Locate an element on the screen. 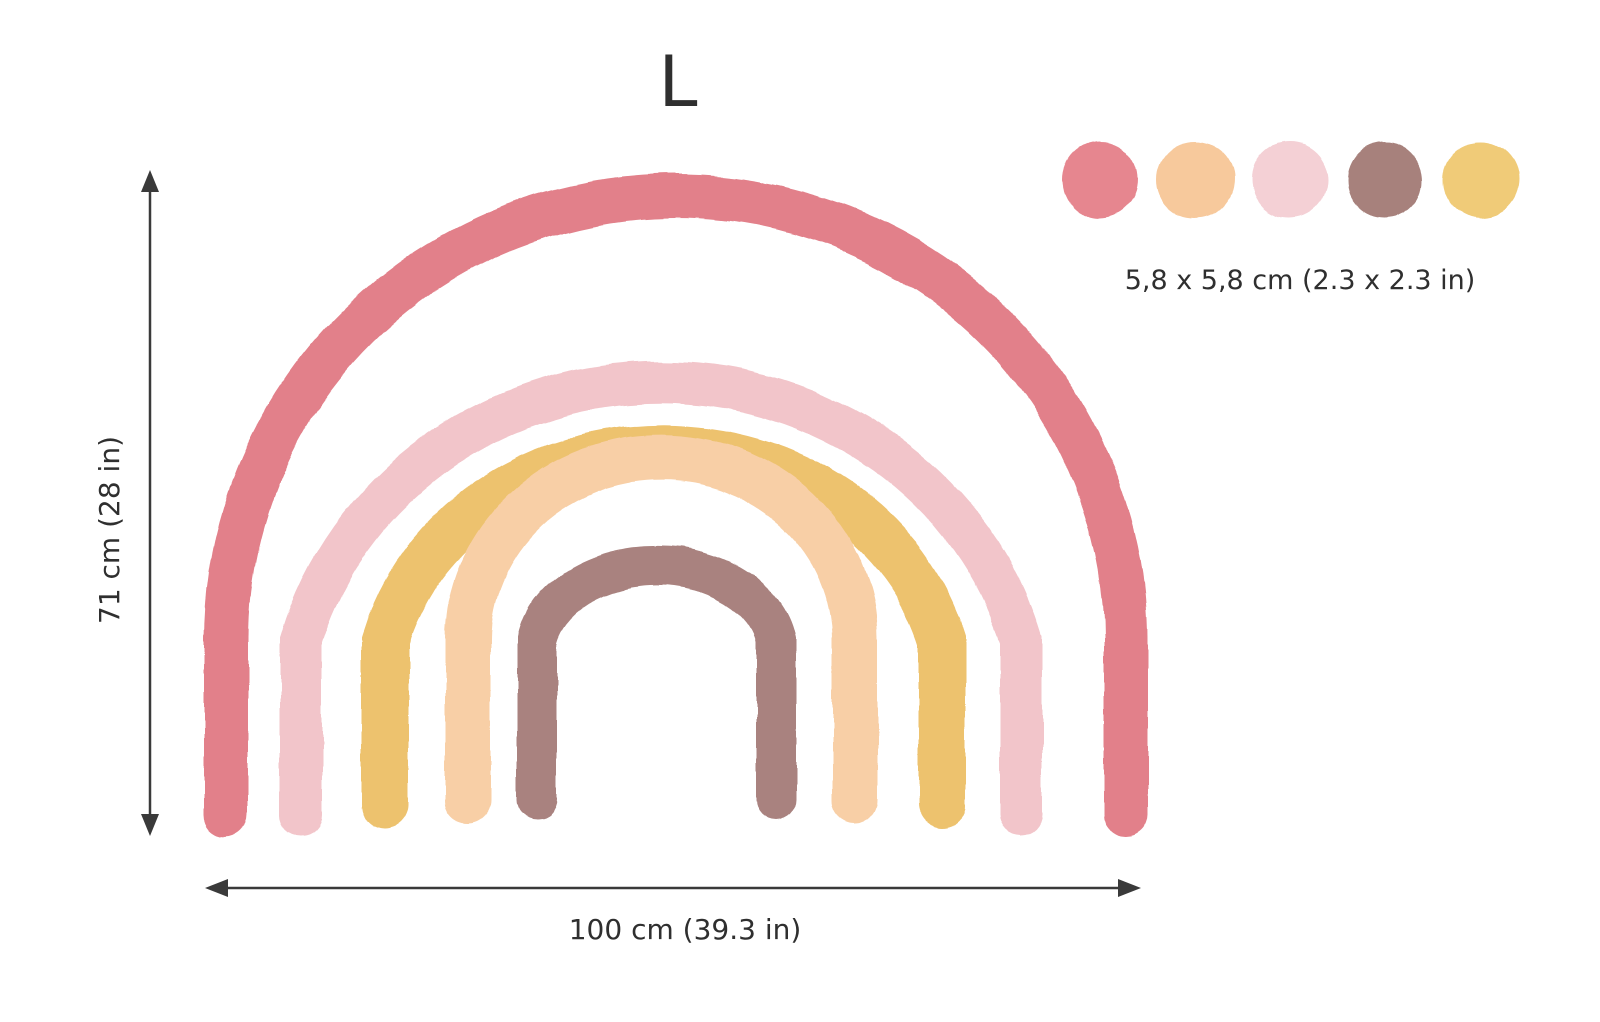  height-dimension: 71 cm (28 in) is located at coordinates (126, 503).